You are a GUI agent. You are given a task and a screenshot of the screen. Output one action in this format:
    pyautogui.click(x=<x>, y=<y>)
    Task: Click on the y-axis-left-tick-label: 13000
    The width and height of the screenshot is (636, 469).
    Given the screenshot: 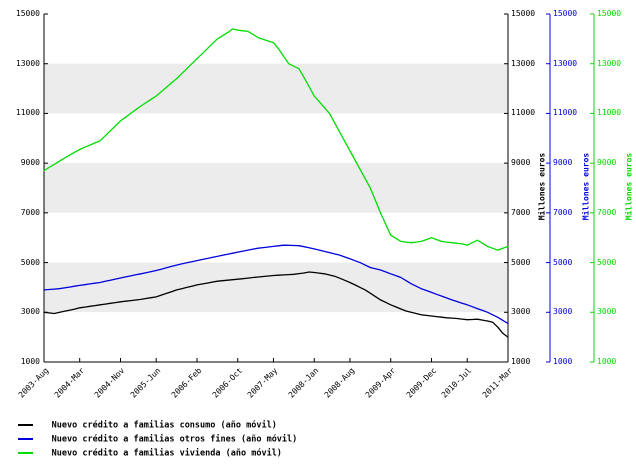 What is the action you would take?
    pyautogui.click(x=27, y=63)
    